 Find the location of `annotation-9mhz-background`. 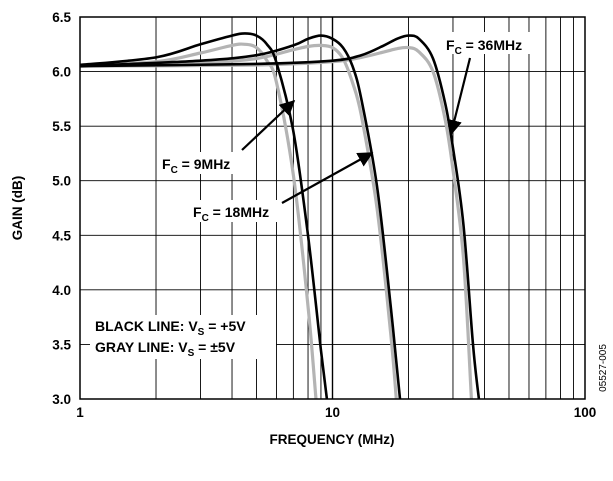

annotation-9mhz-background is located at coordinates (205, 163).